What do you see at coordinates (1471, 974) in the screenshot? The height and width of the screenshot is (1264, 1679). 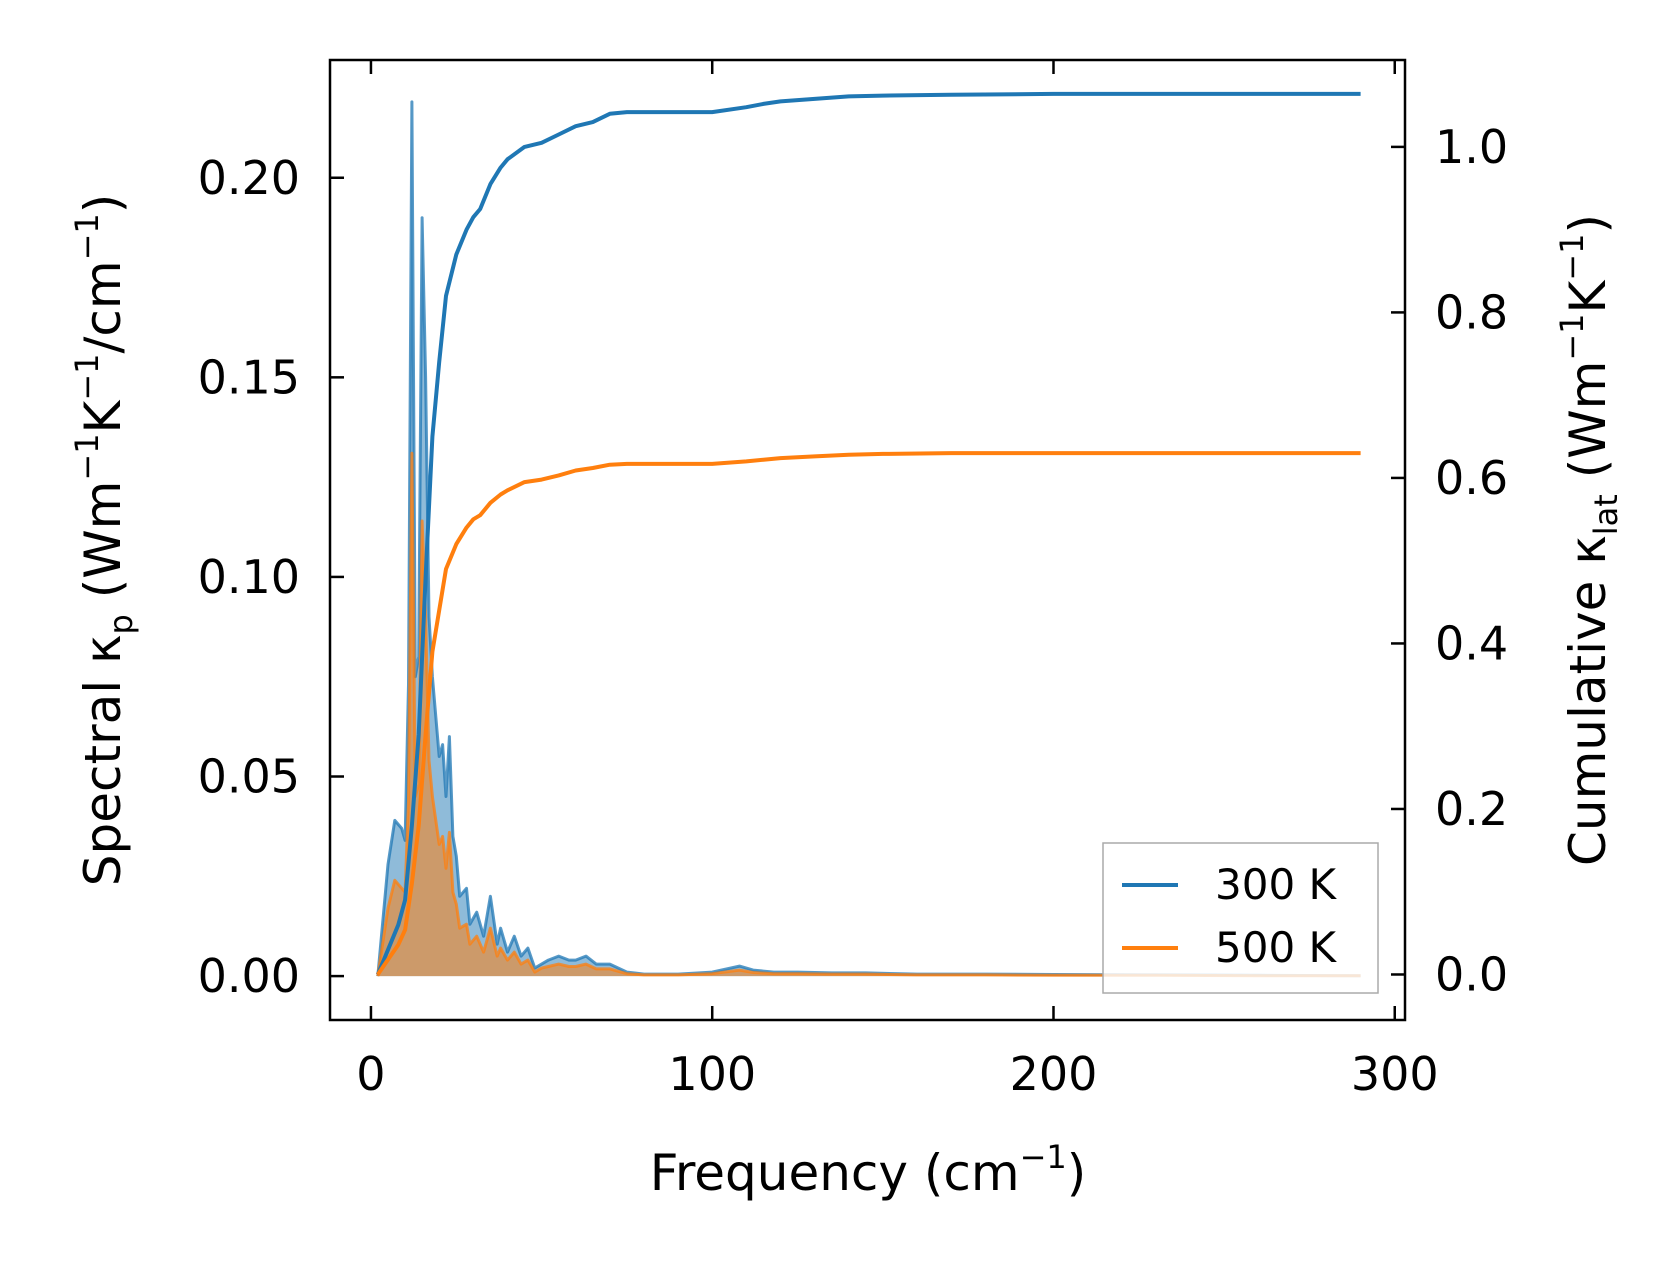 I see `right-y-tick-label: 0.0` at bounding box center [1471, 974].